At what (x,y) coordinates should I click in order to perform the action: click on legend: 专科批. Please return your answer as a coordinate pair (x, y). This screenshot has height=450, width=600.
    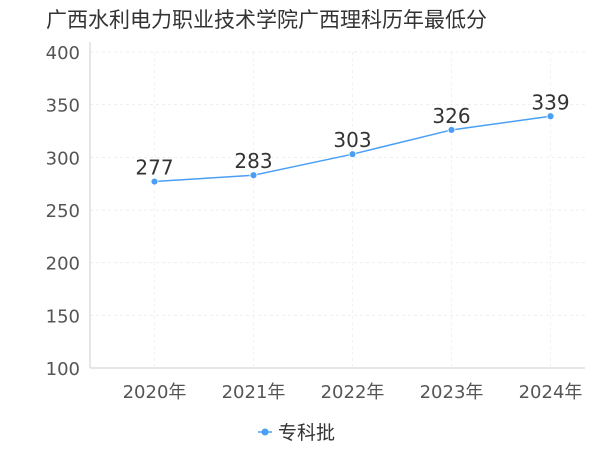
    Looking at the image, I should click on (296, 433).